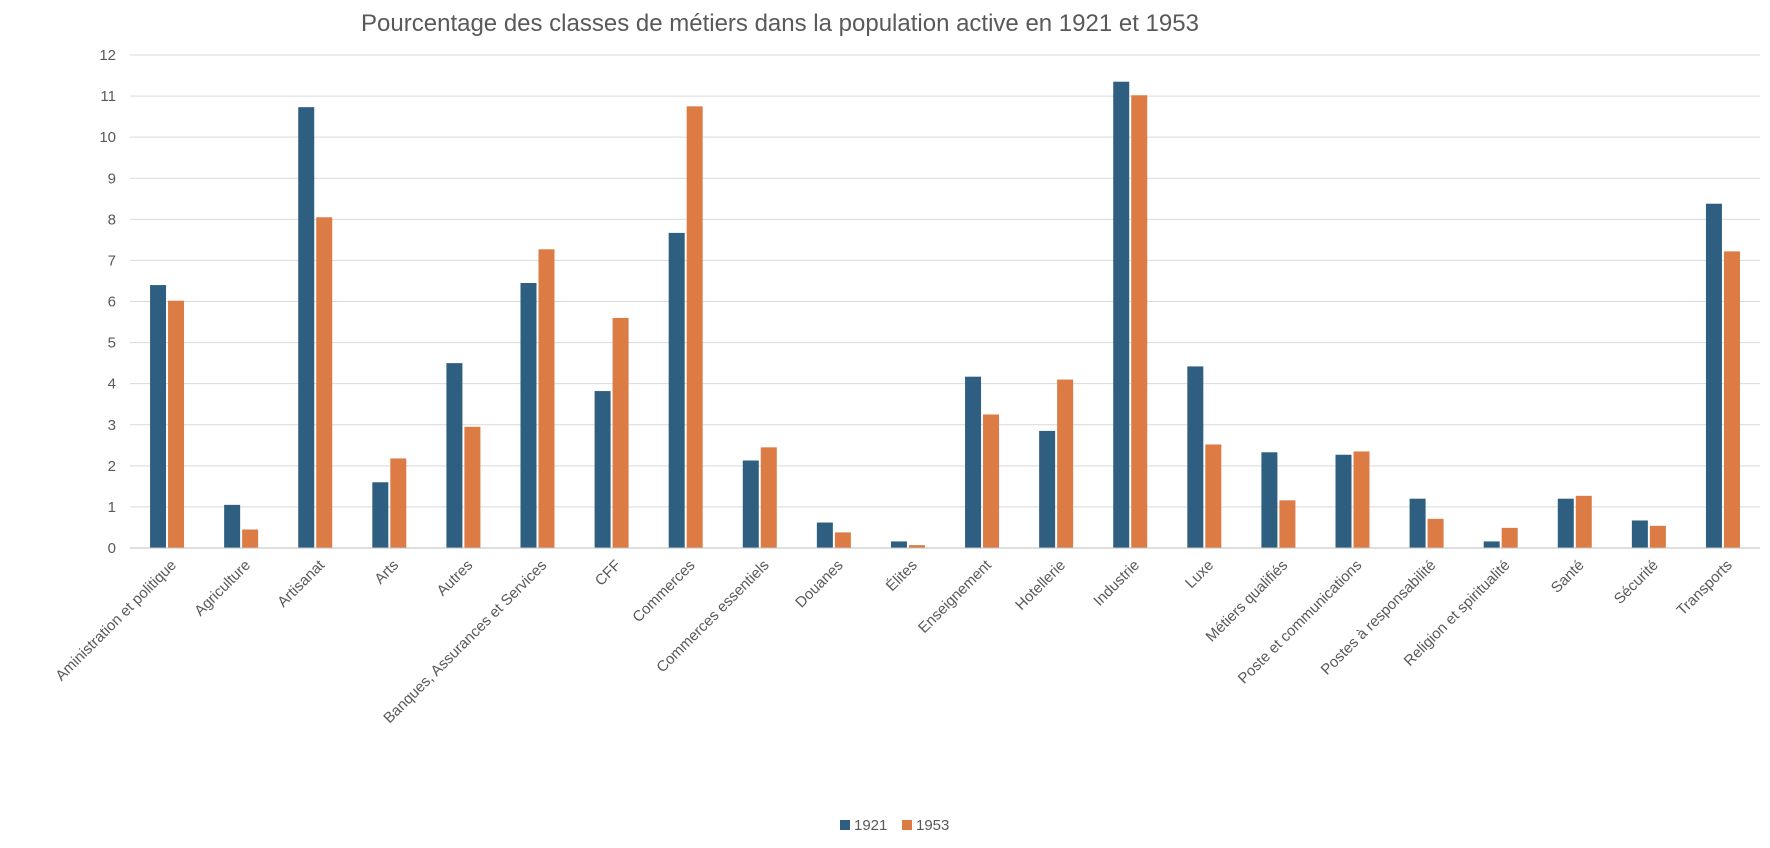 The height and width of the screenshot is (848, 1770). Describe the element at coordinates (465, 642) in the screenshot. I see `x-category-label: Banques, Assurances et Services` at that location.